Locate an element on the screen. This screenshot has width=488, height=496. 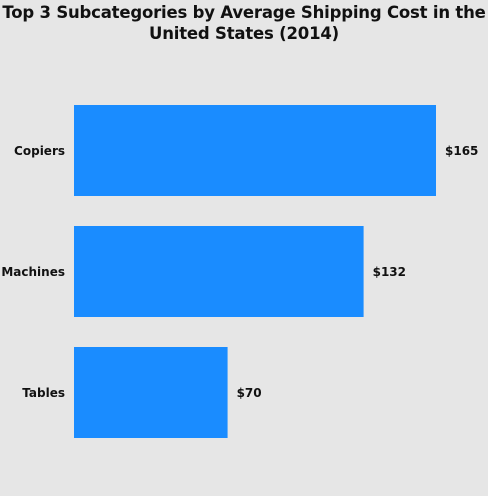
category-label-copiers: Copiers is located at coordinates (39, 151).